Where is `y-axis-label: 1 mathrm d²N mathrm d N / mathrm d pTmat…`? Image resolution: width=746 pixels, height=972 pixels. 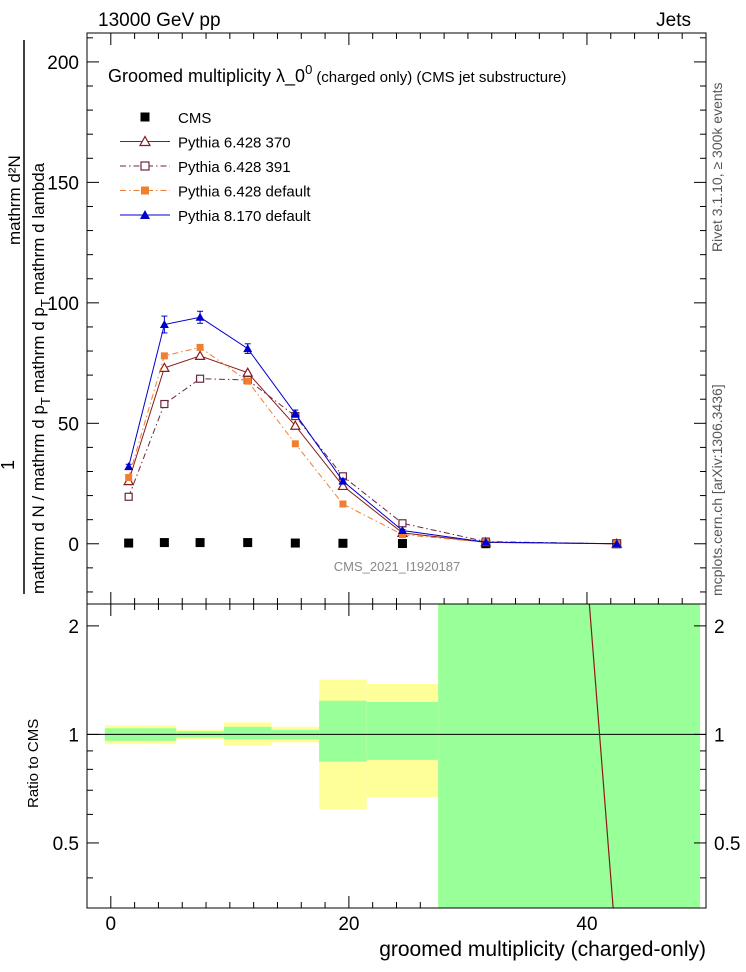 y-axis-label: 1 mathrm d²N mathrm d N / mathrm d pTmat… is located at coordinates (26, 317).